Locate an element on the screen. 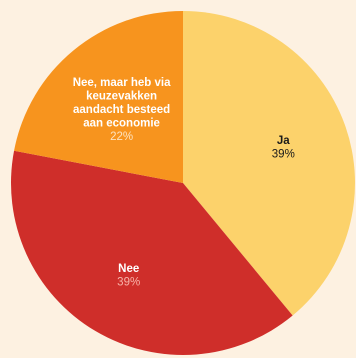 The height and width of the screenshot is (358, 356). slice-label-name-3-line-3: aandacht besteed is located at coordinates (121, 110).